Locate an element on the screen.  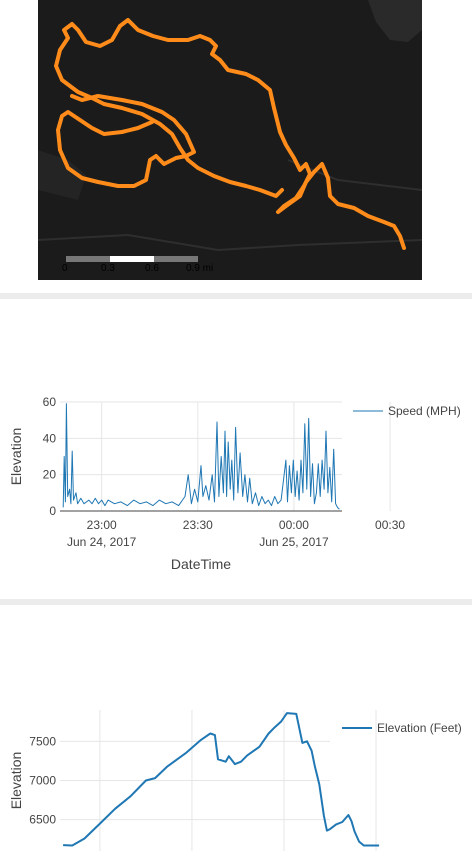
x-tick-label: 00:30 is located at coordinates (390, 525).